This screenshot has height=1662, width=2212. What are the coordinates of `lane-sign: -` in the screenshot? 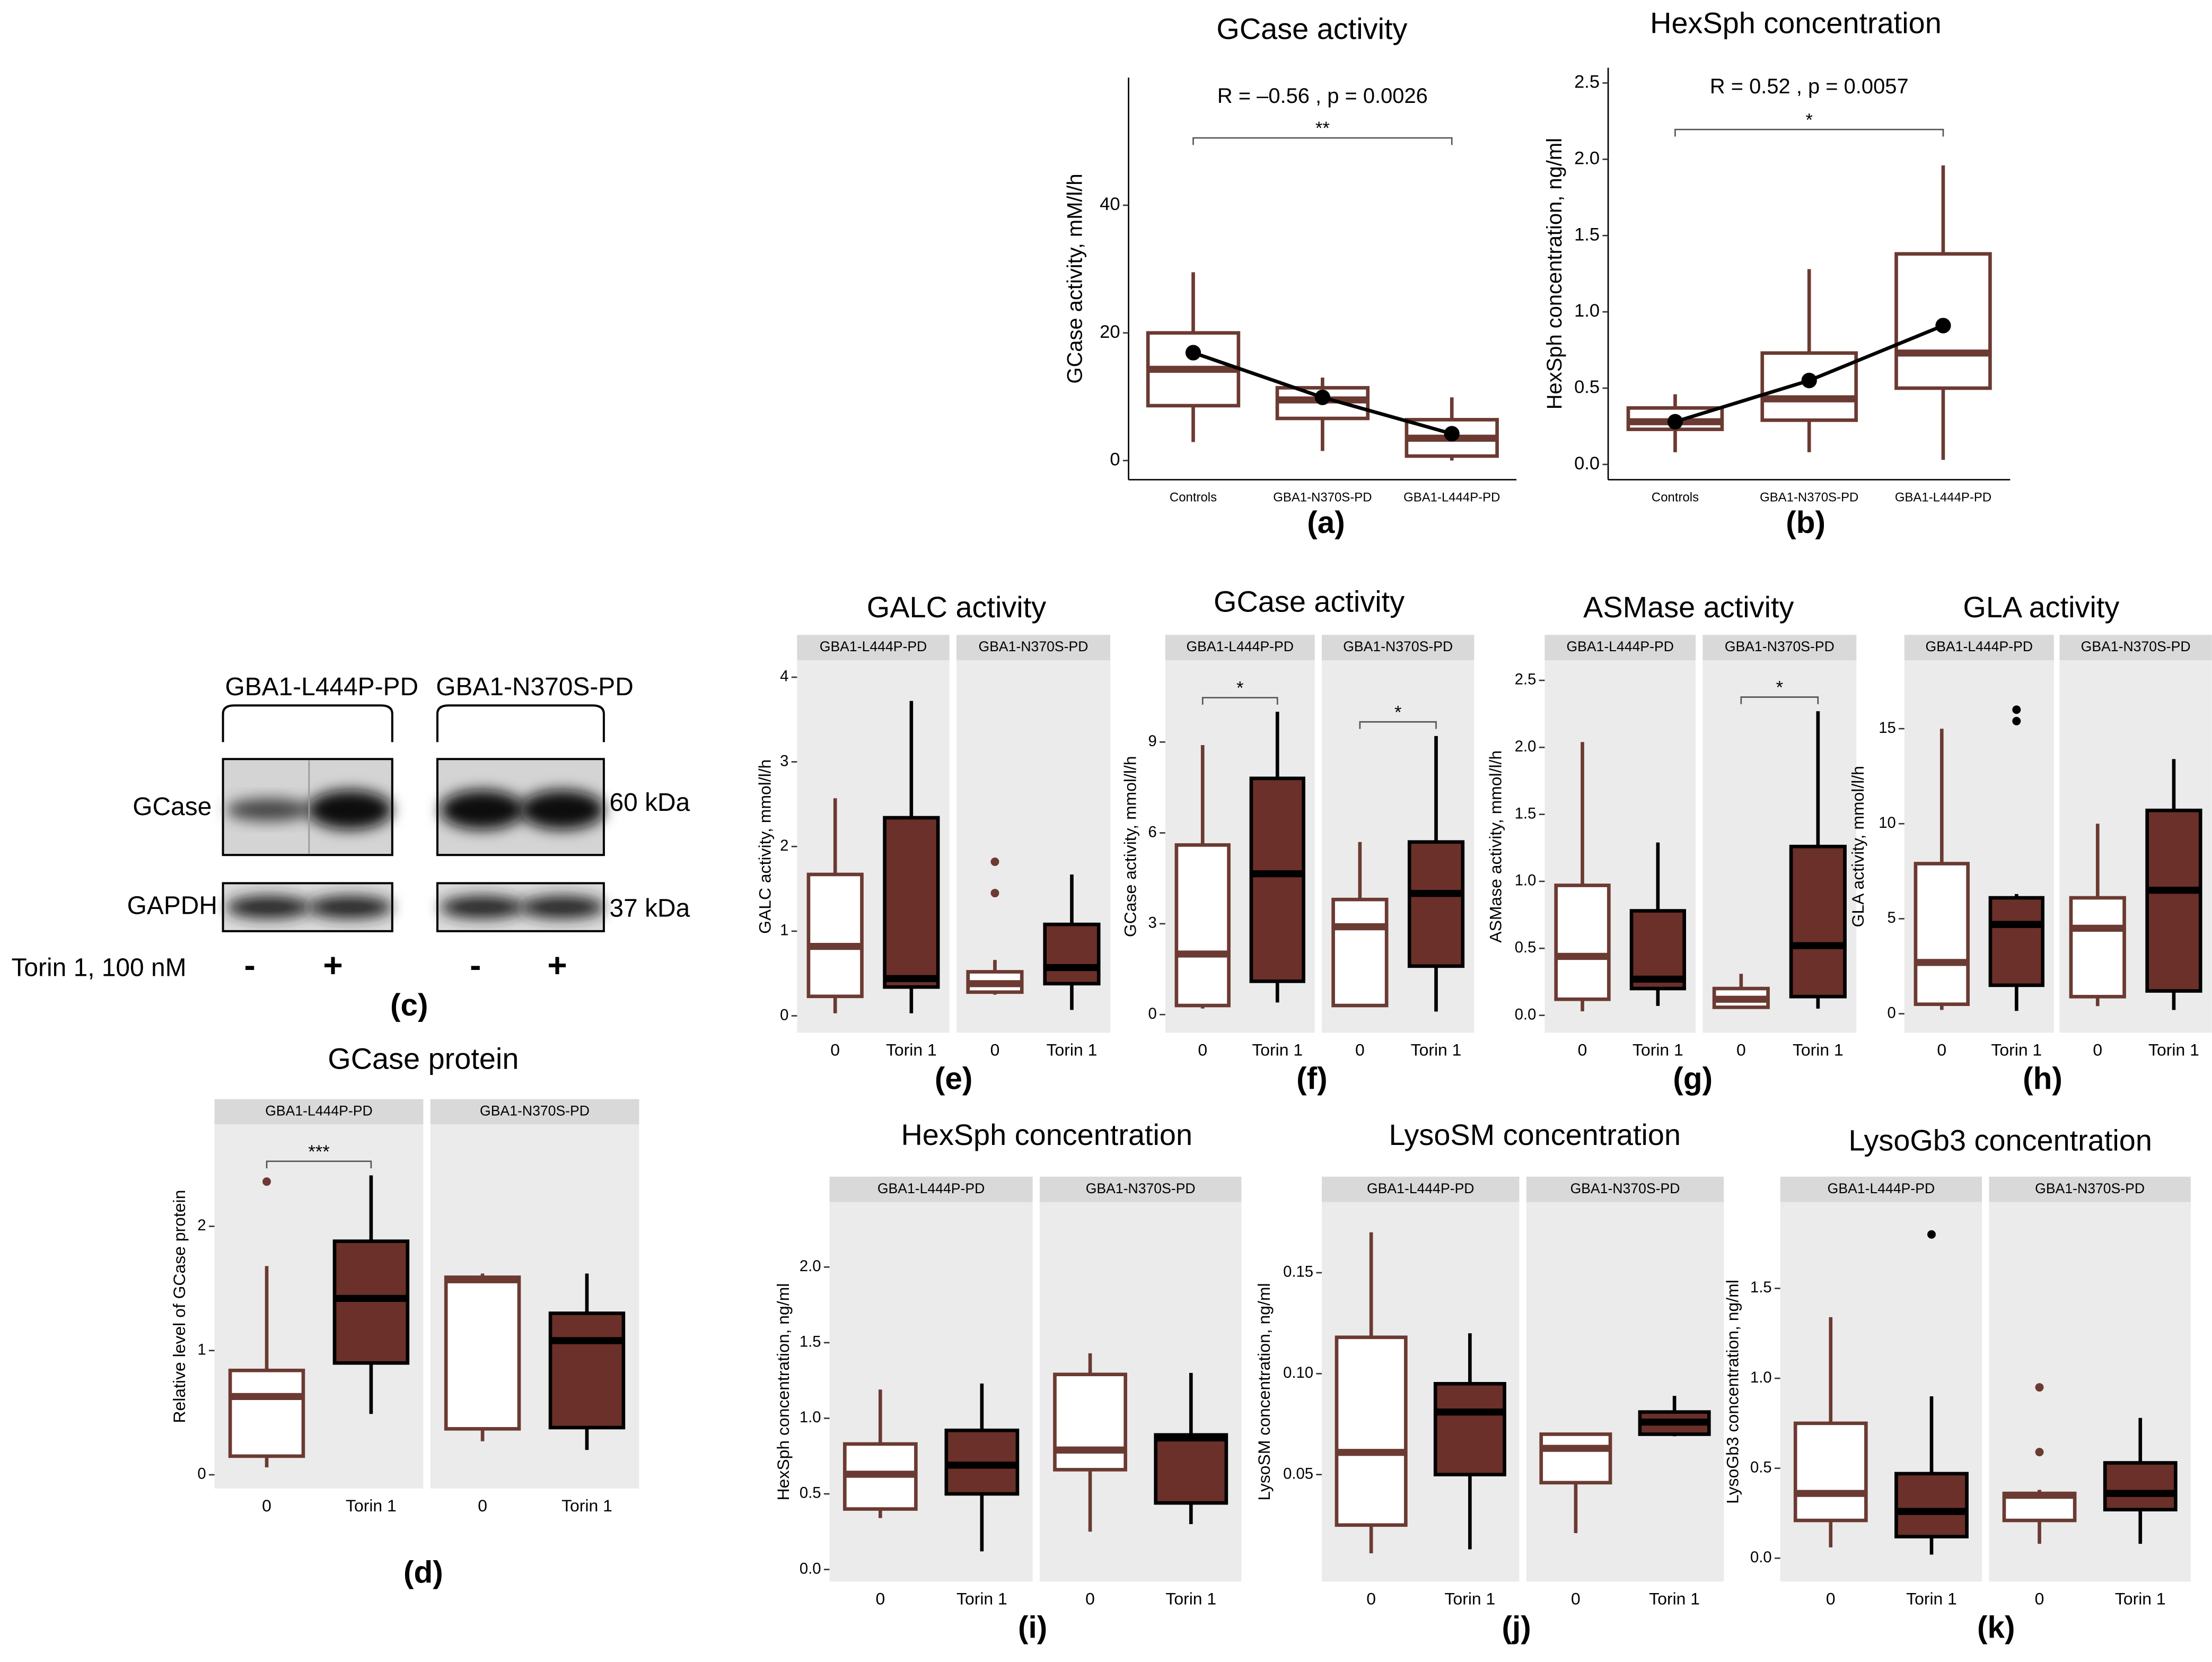 It's located at (476, 965).